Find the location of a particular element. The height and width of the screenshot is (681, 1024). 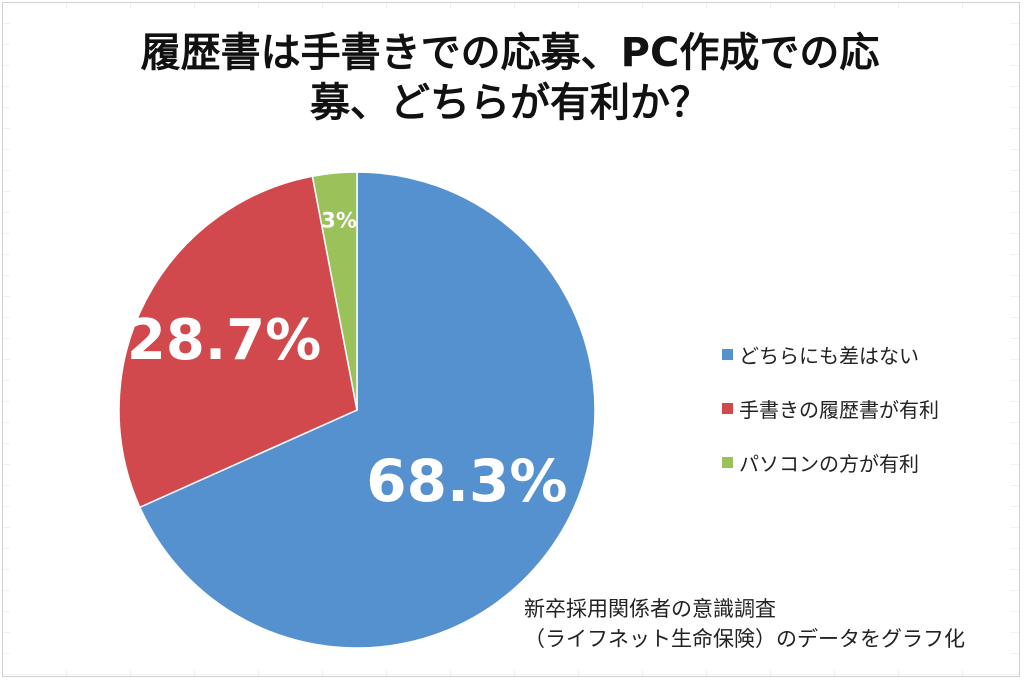

legend-label: どちらにも差はない is located at coordinates (829, 355).